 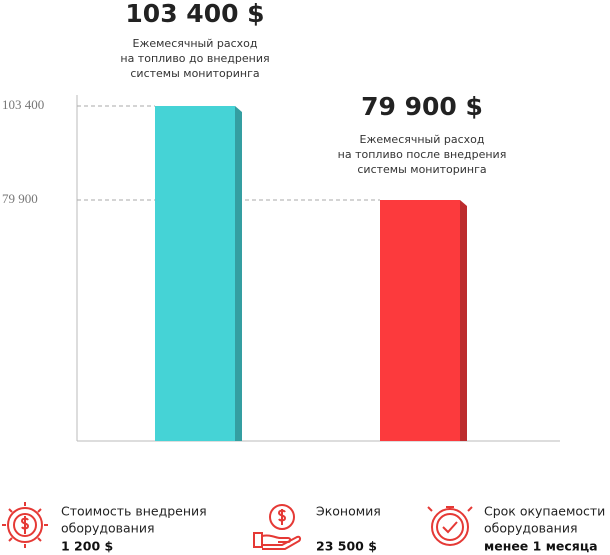 I want to click on value-label: 79 900 $, so click(x=422, y=106).